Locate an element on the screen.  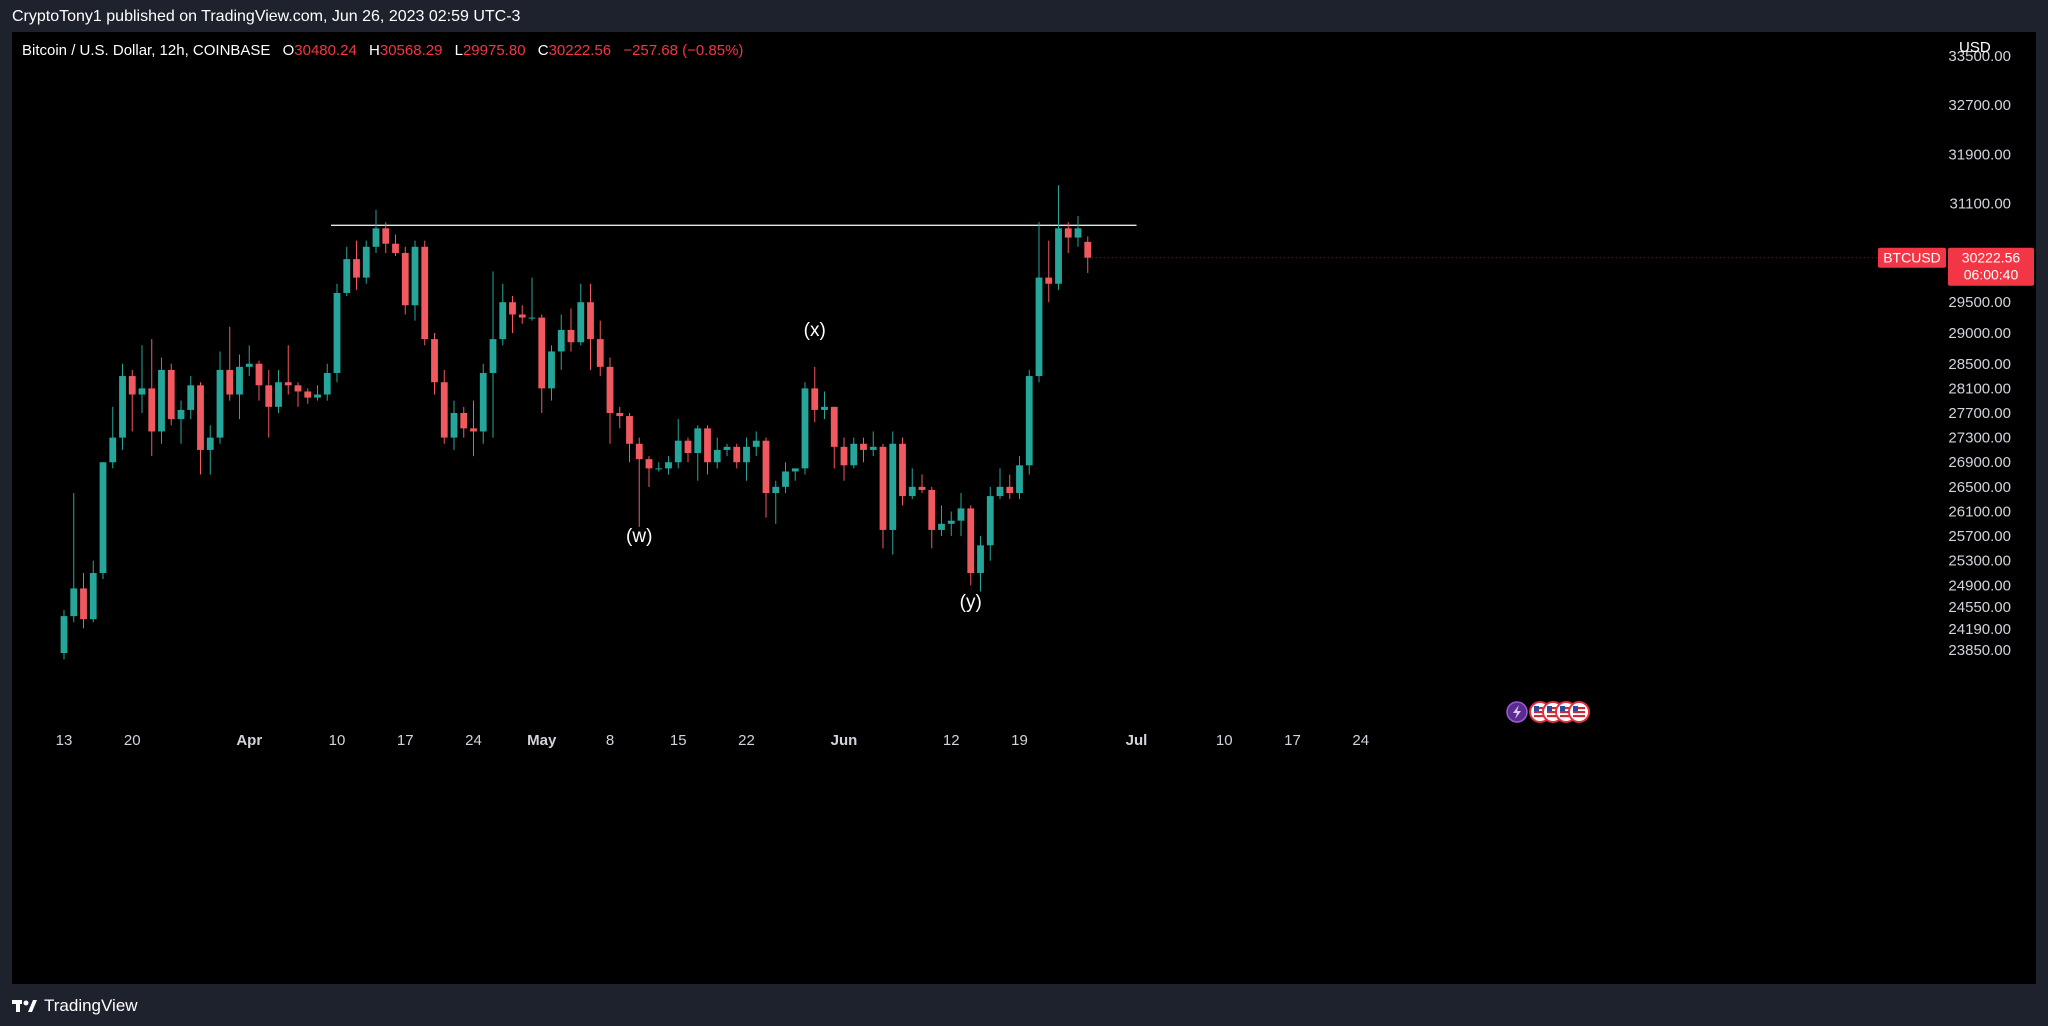
wave-label: (x) is located at coordinates (815, 330).